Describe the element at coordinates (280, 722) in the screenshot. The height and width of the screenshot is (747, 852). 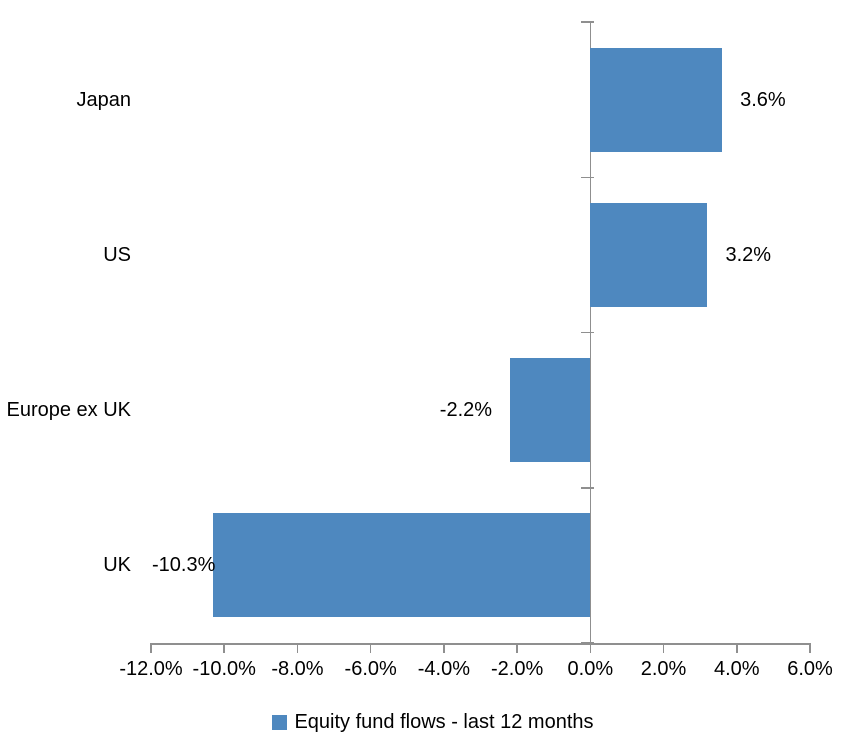
I see `legend-series-marker-icon` at that location.